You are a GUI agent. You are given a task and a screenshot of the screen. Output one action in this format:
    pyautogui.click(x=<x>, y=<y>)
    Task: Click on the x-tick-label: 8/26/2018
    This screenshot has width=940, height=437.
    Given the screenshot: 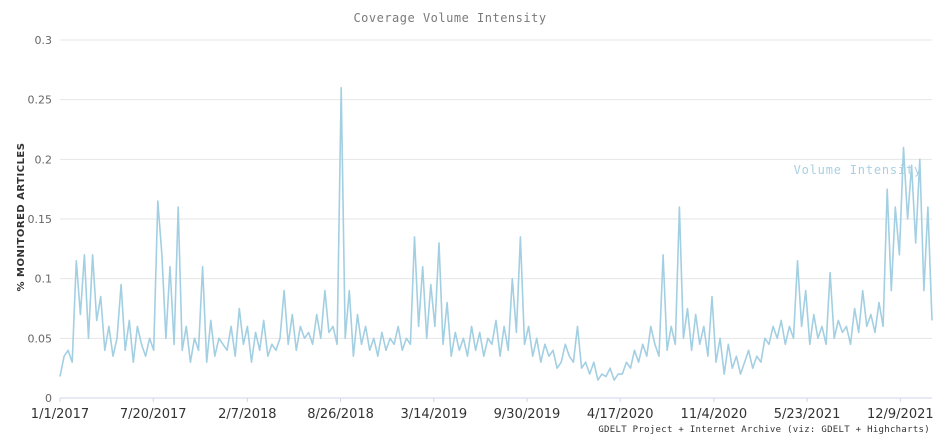 What is the action you would take?
    pyautogui.click(x=340, y=414)
    